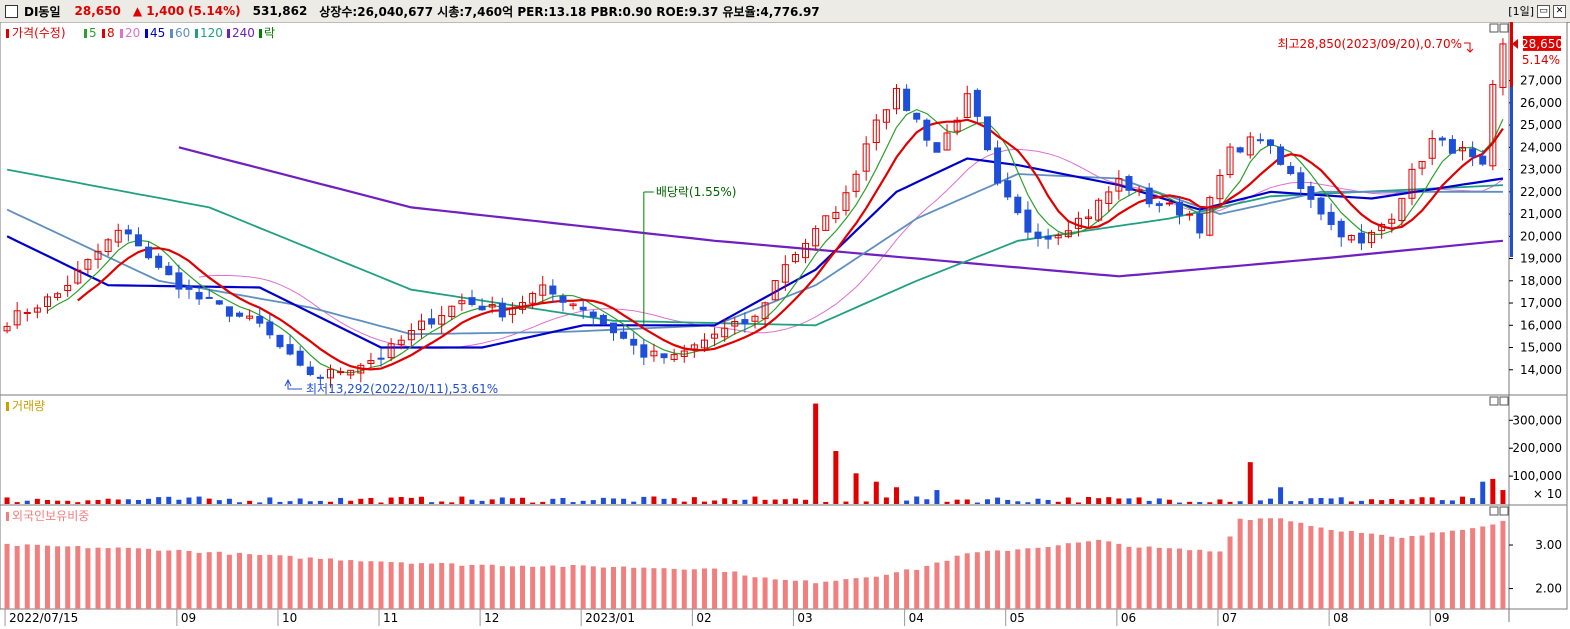 Image resolution: width=1570 pixels, height=629 pixels. What do you see at coordinates (1537, 476) in the screenshot?
I see `volume-tick-label: 100,000` at bounding box center [1537, 476].